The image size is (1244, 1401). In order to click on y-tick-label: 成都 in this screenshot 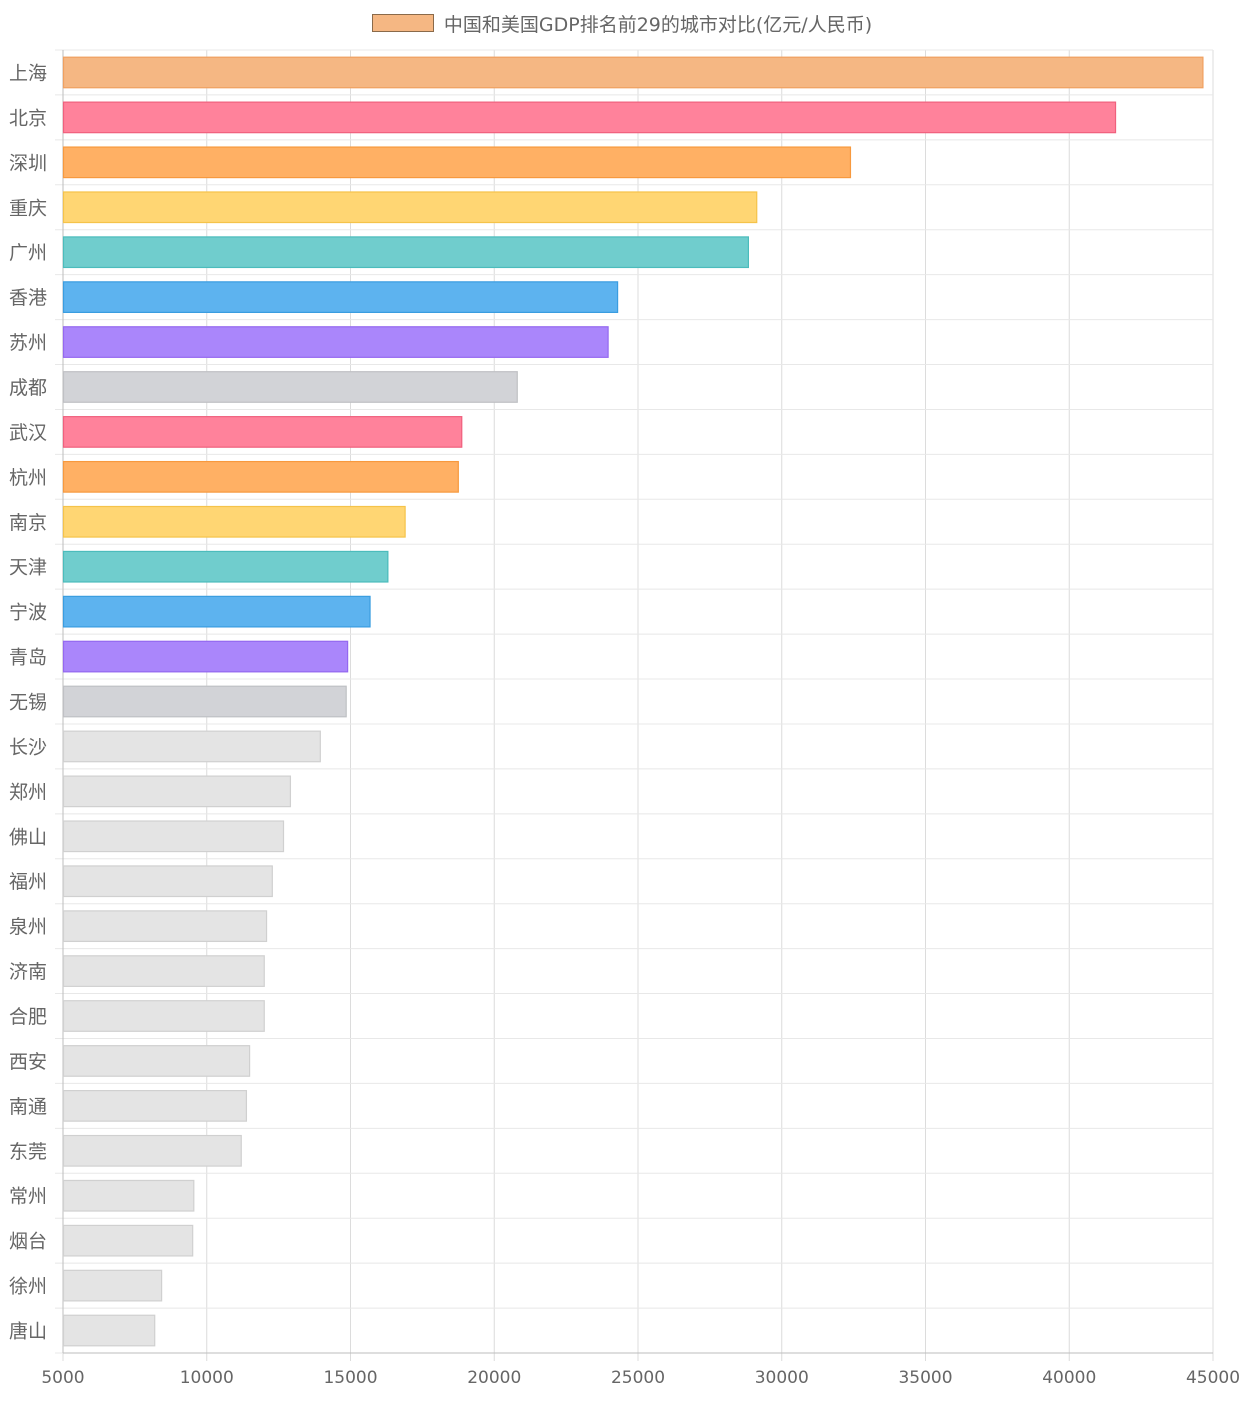, I will do `click(28, 388)`.